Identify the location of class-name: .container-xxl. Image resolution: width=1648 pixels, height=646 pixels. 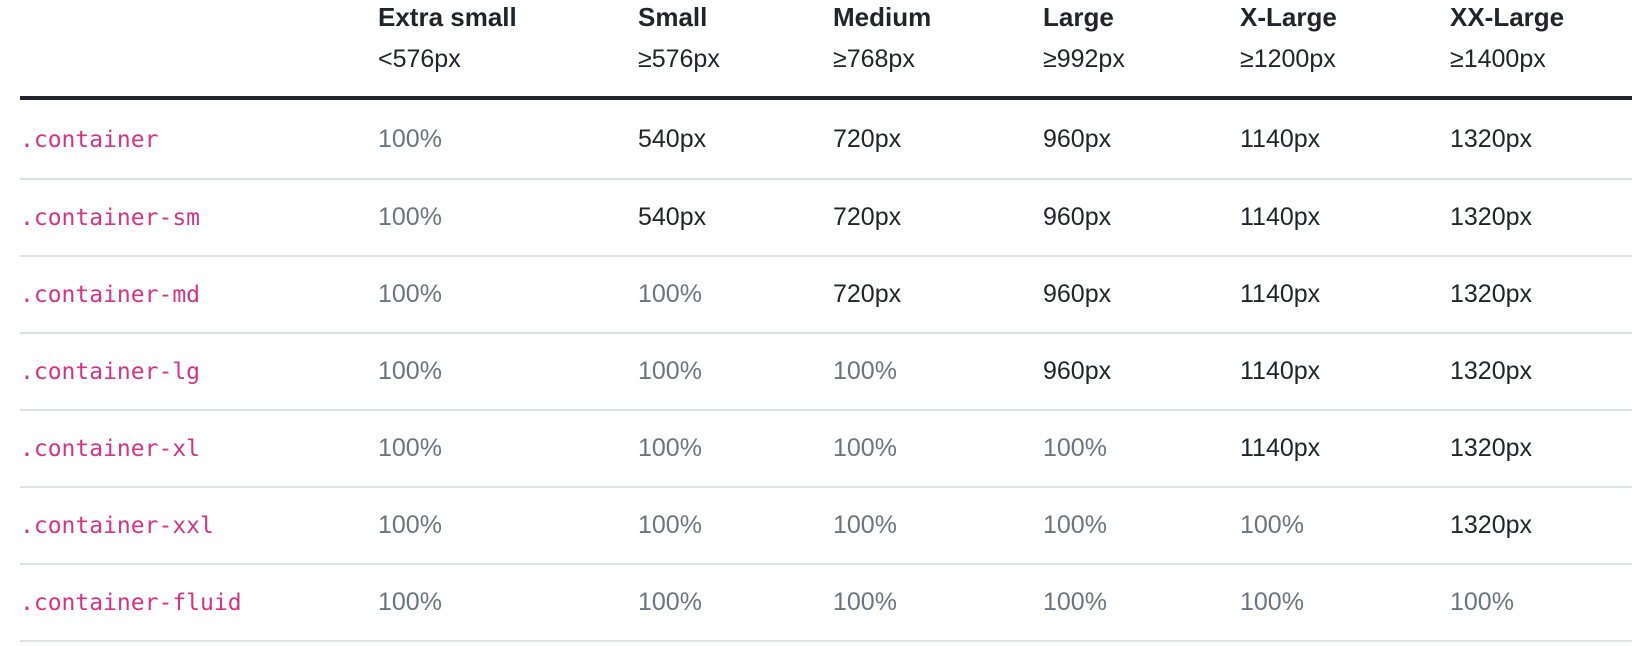
(117, 526).